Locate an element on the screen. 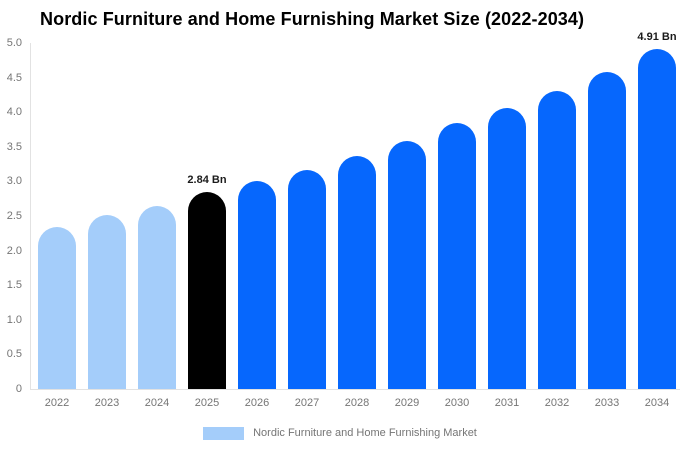  y-tick-label: 2.0 is located at coordinates (14, 250).